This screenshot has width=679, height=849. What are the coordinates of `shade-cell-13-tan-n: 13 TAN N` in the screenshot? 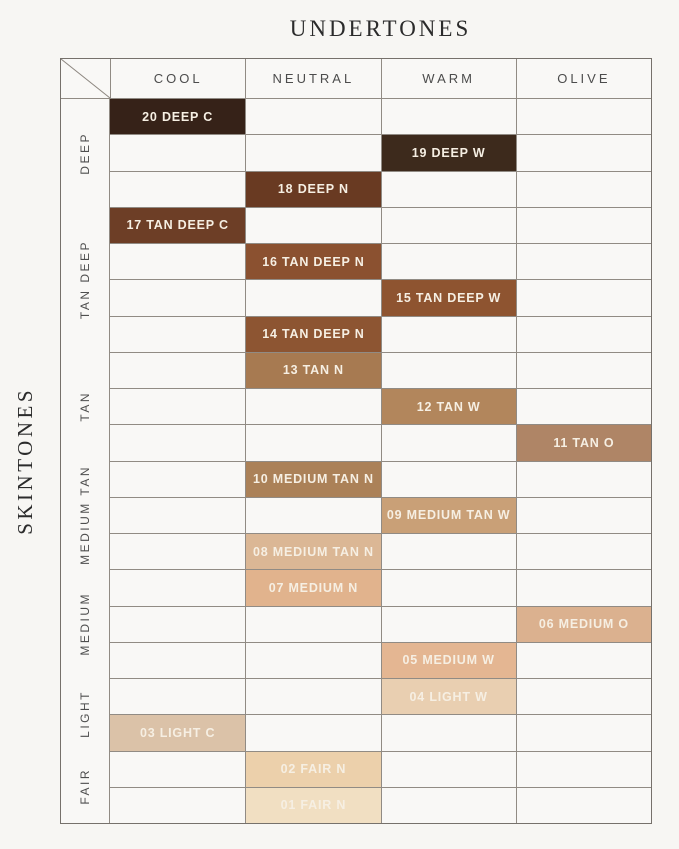 It's located at (313, 369).